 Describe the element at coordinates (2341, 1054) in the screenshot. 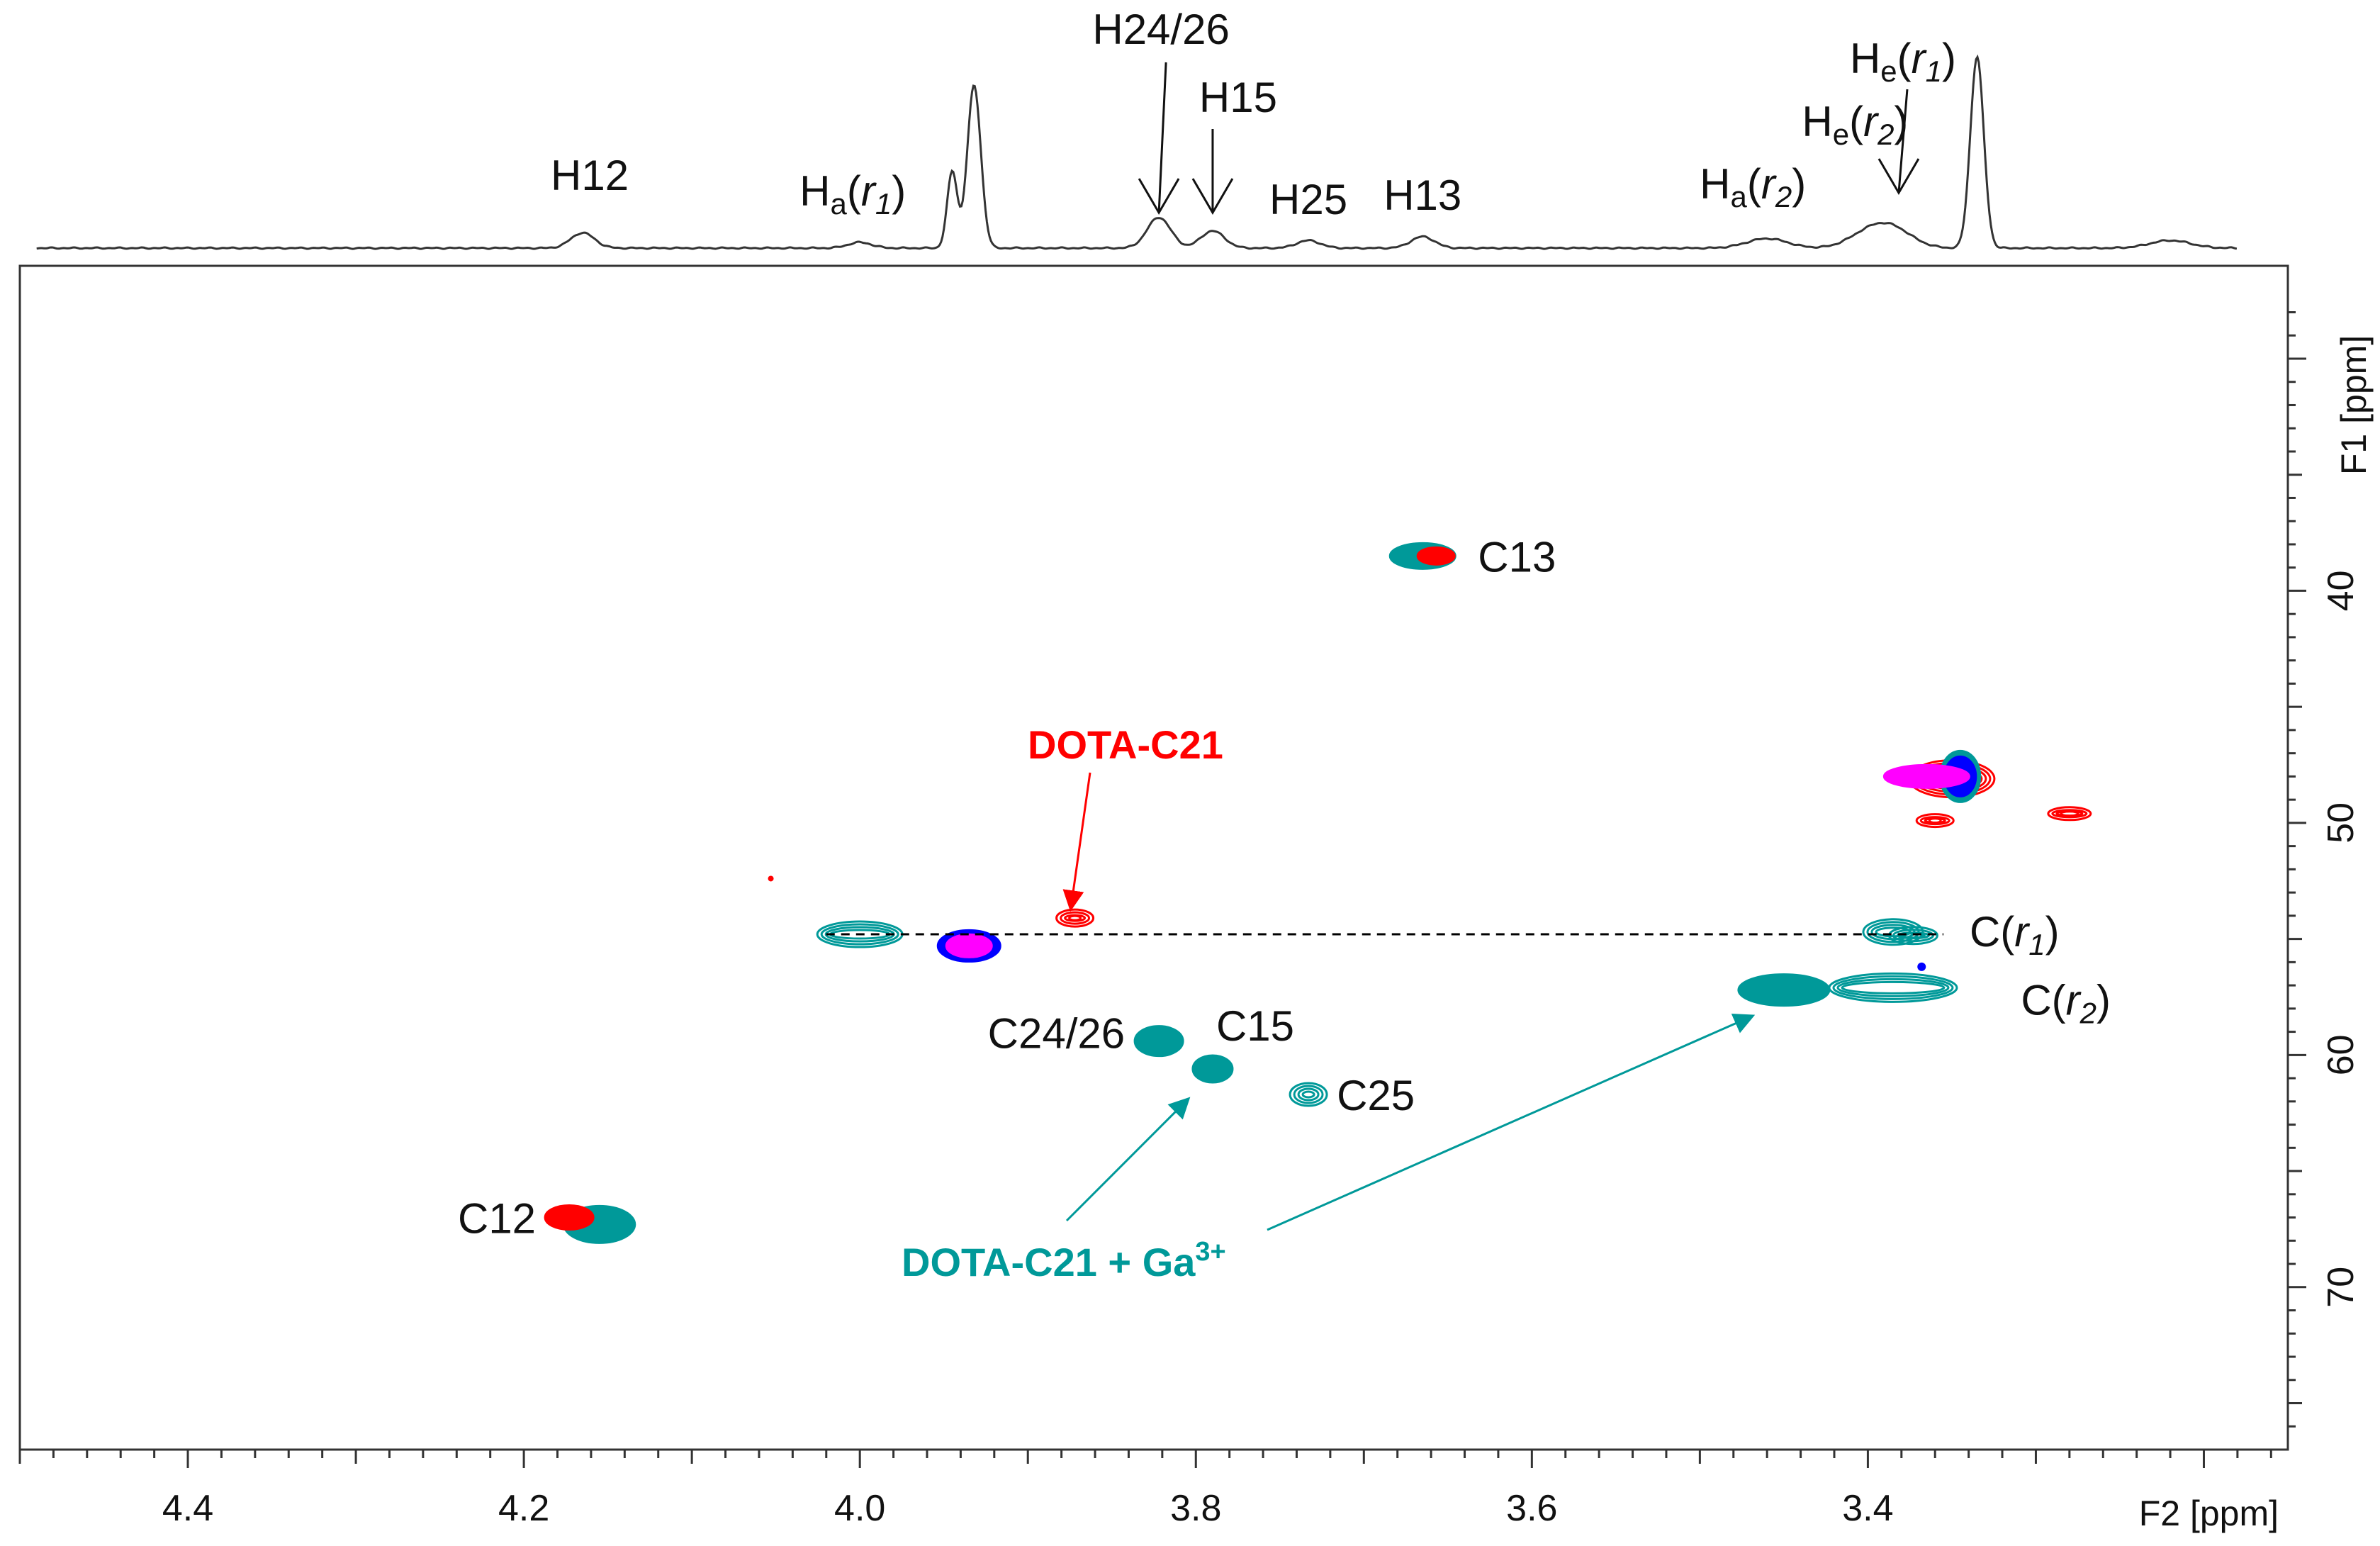

I see `y-tick-label: 60` at that location.